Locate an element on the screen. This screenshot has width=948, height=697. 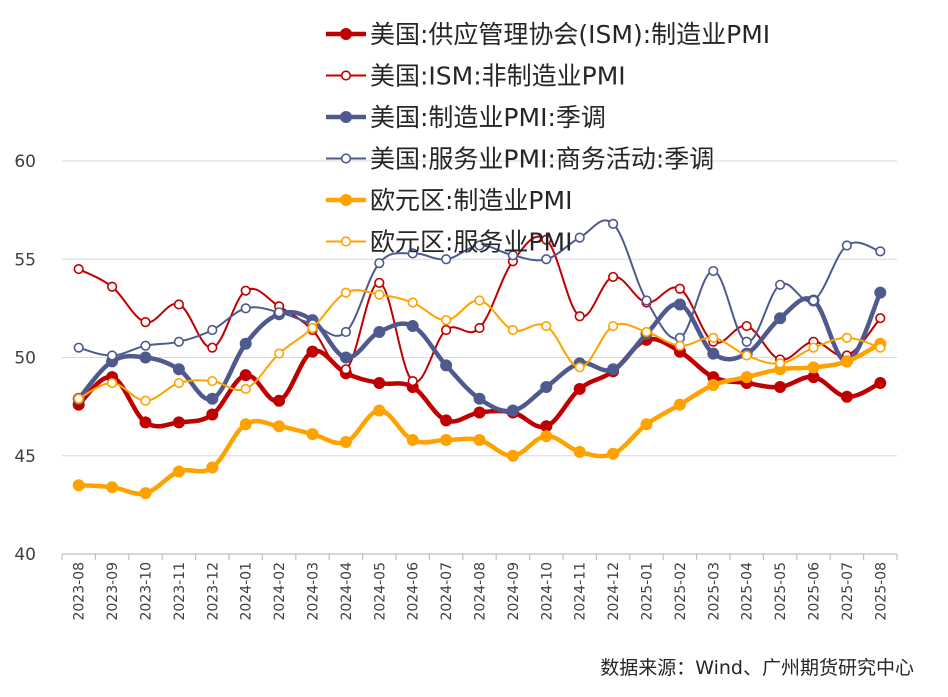
x-tick-label: 2024-06 is located at coordinates (414, 591).